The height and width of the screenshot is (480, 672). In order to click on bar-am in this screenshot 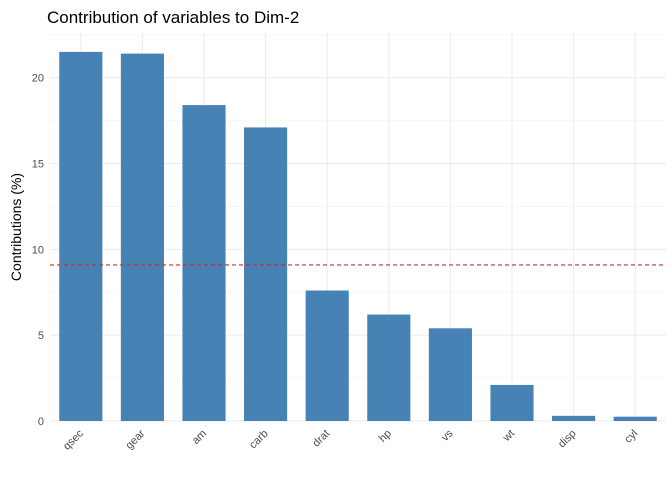, I will do `click(204, 263)`.